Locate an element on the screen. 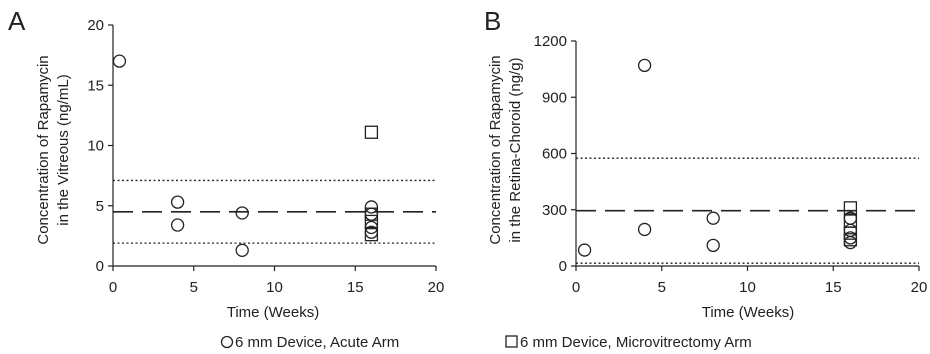  panel-b-ytick-label: 300 is located at coordinates (554, 210).